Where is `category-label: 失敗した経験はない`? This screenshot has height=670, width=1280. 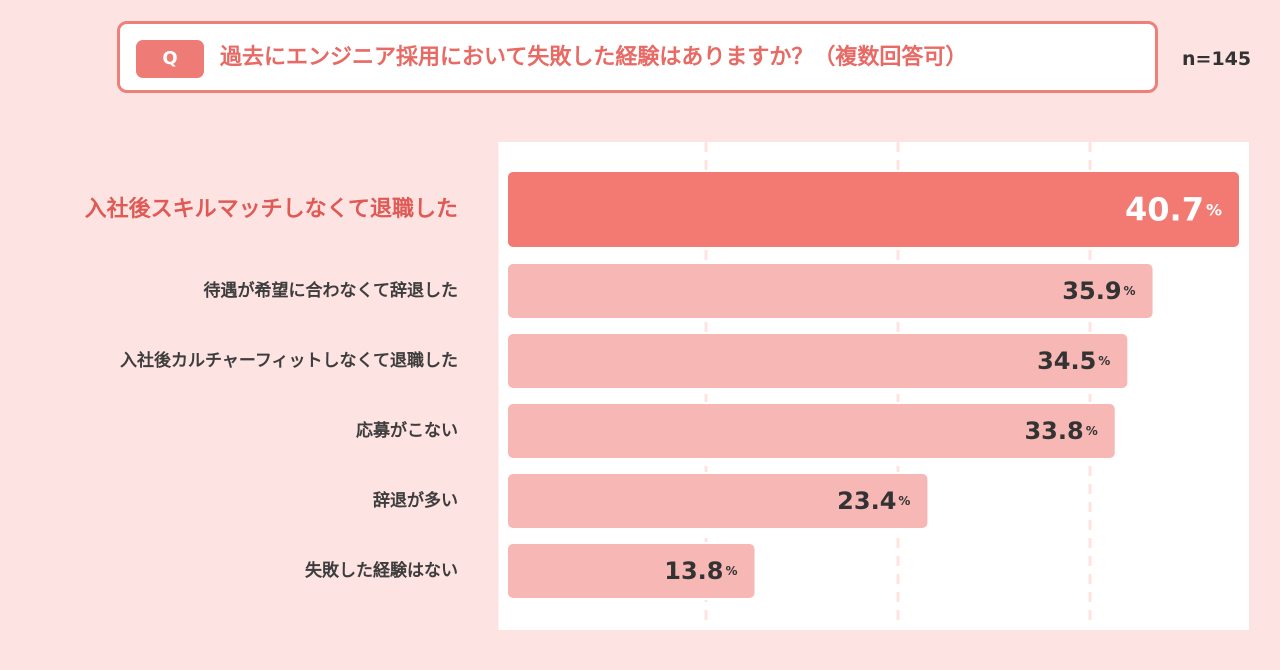
category-label: 失敗した経験はない is located at coordinates (381, 570).